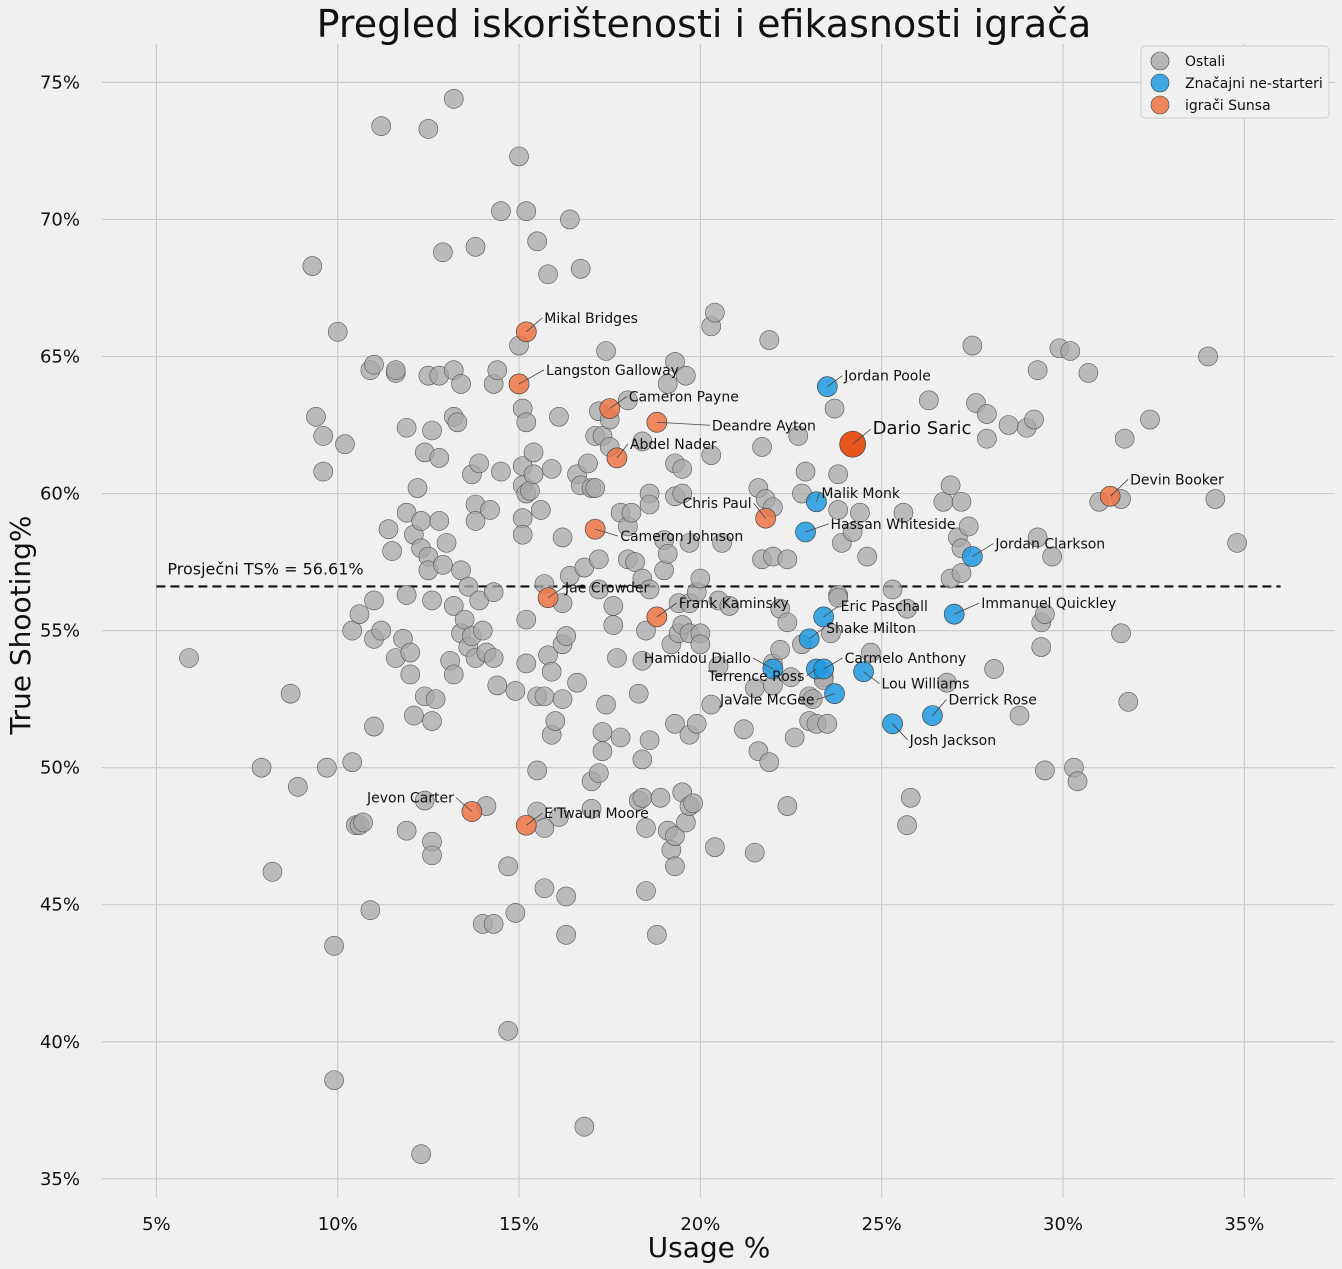 The height and width of the screenshot is (1269, 1342). Describe the element at coordinates (591, 319) in the screenshot. I see `label-mikal-bridges: Mikal Bridges` at that location.